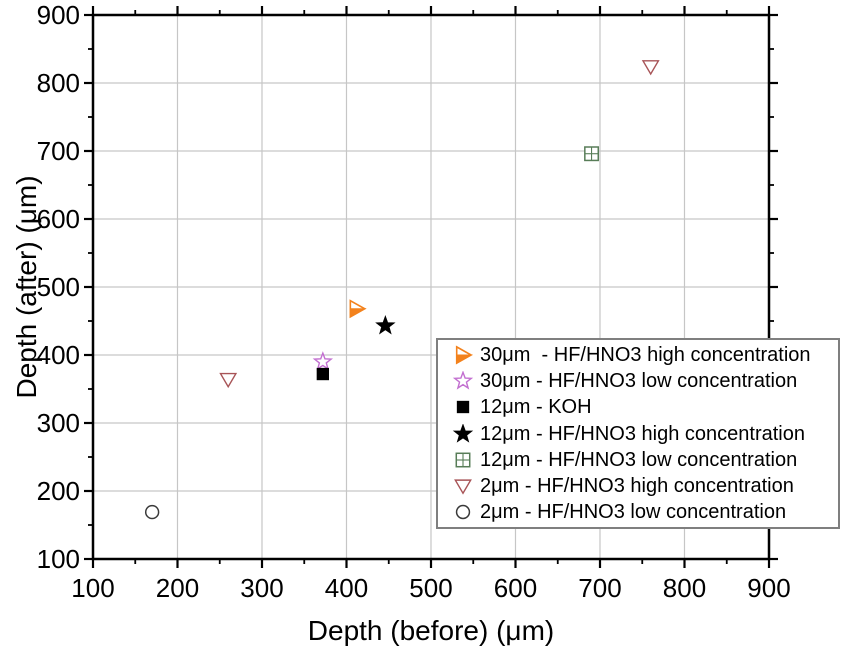 This screenshot has width=850, height=650. What do you see at coordinates (633, 511) in the screenshot?
I see `legend-item-label: 2μm - HF/HNO3 low concentration` at bounding box center [633, 511].